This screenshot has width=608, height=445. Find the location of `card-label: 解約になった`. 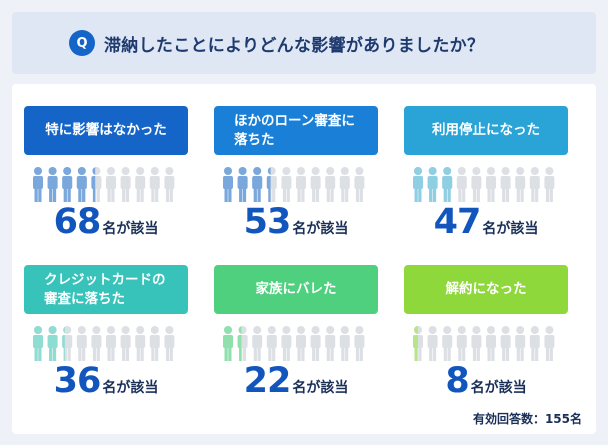

card-label: 解約になった is located at coordinates (486, 289).